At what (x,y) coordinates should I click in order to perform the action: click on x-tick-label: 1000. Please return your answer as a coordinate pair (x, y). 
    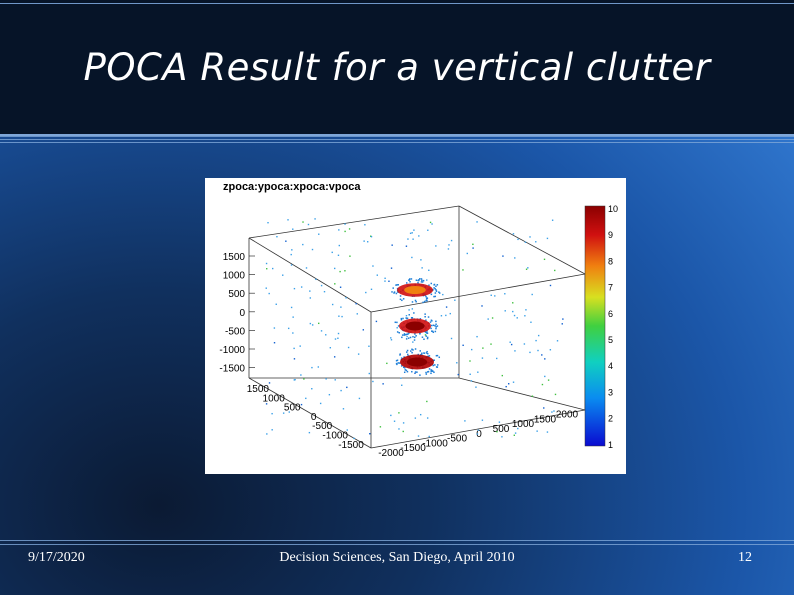
    Looking at the image, I should click on (523, 424).